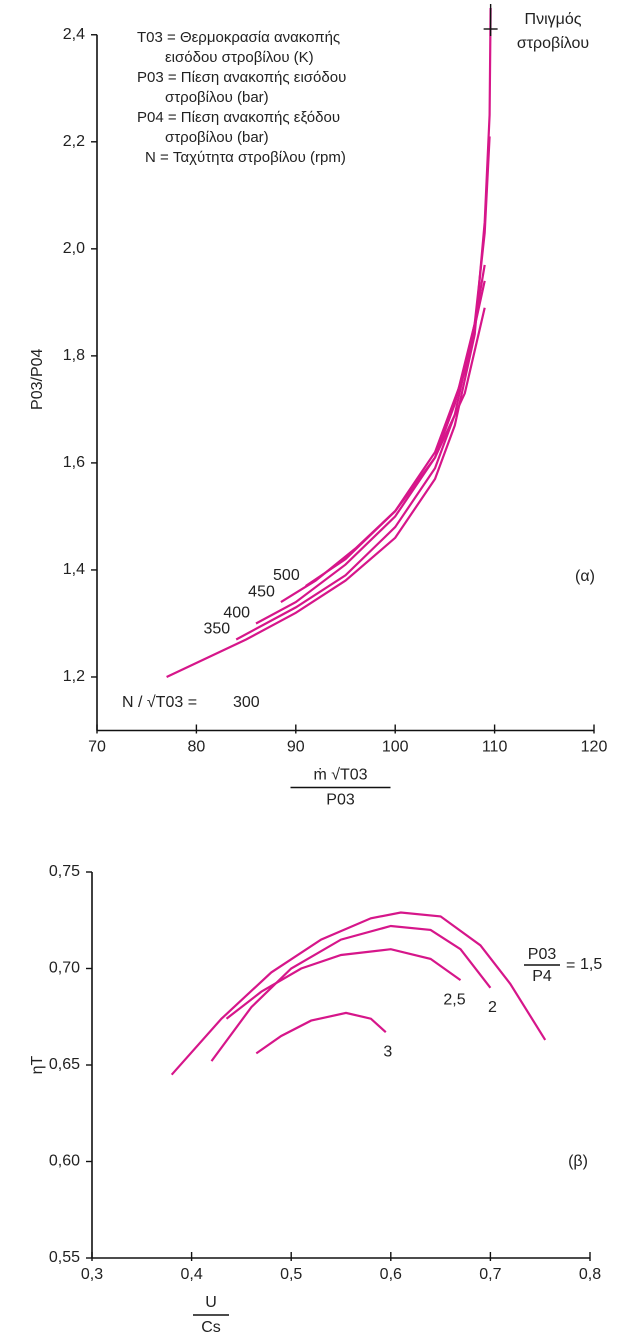 This screenshot has width=621, height=1338. I want to click on panel-label: (α), so click(585, 576).